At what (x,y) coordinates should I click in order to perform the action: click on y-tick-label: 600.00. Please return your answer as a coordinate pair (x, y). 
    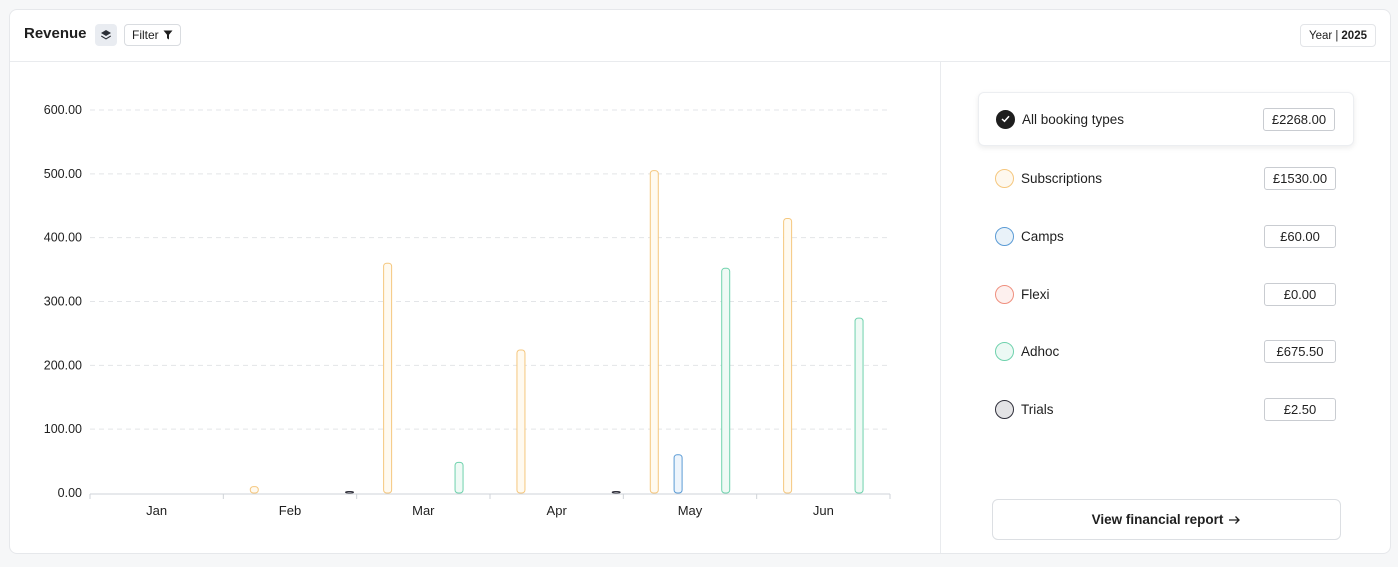
    Looking at the image, I should click on (63, 110).